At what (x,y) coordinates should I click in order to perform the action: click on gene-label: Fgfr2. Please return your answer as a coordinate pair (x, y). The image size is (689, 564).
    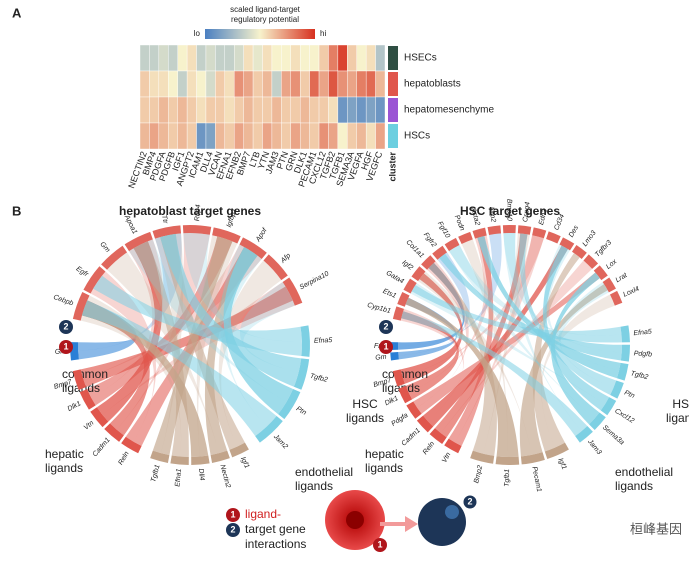
    Looking at the image, I should click on (430, 239).